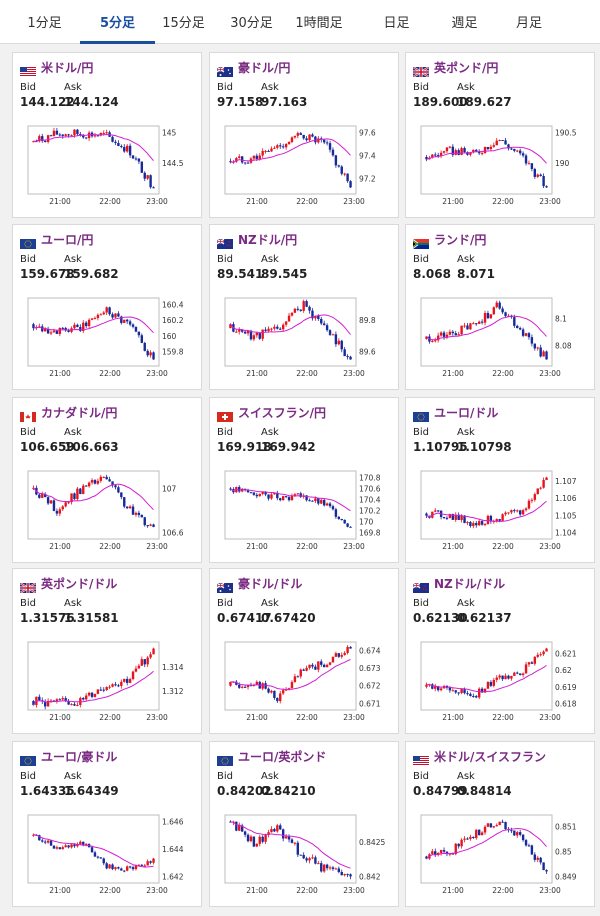 The height and width of the screenshot is (916, 600). I want to click on bid-value: 189.600, so click(440, 102).